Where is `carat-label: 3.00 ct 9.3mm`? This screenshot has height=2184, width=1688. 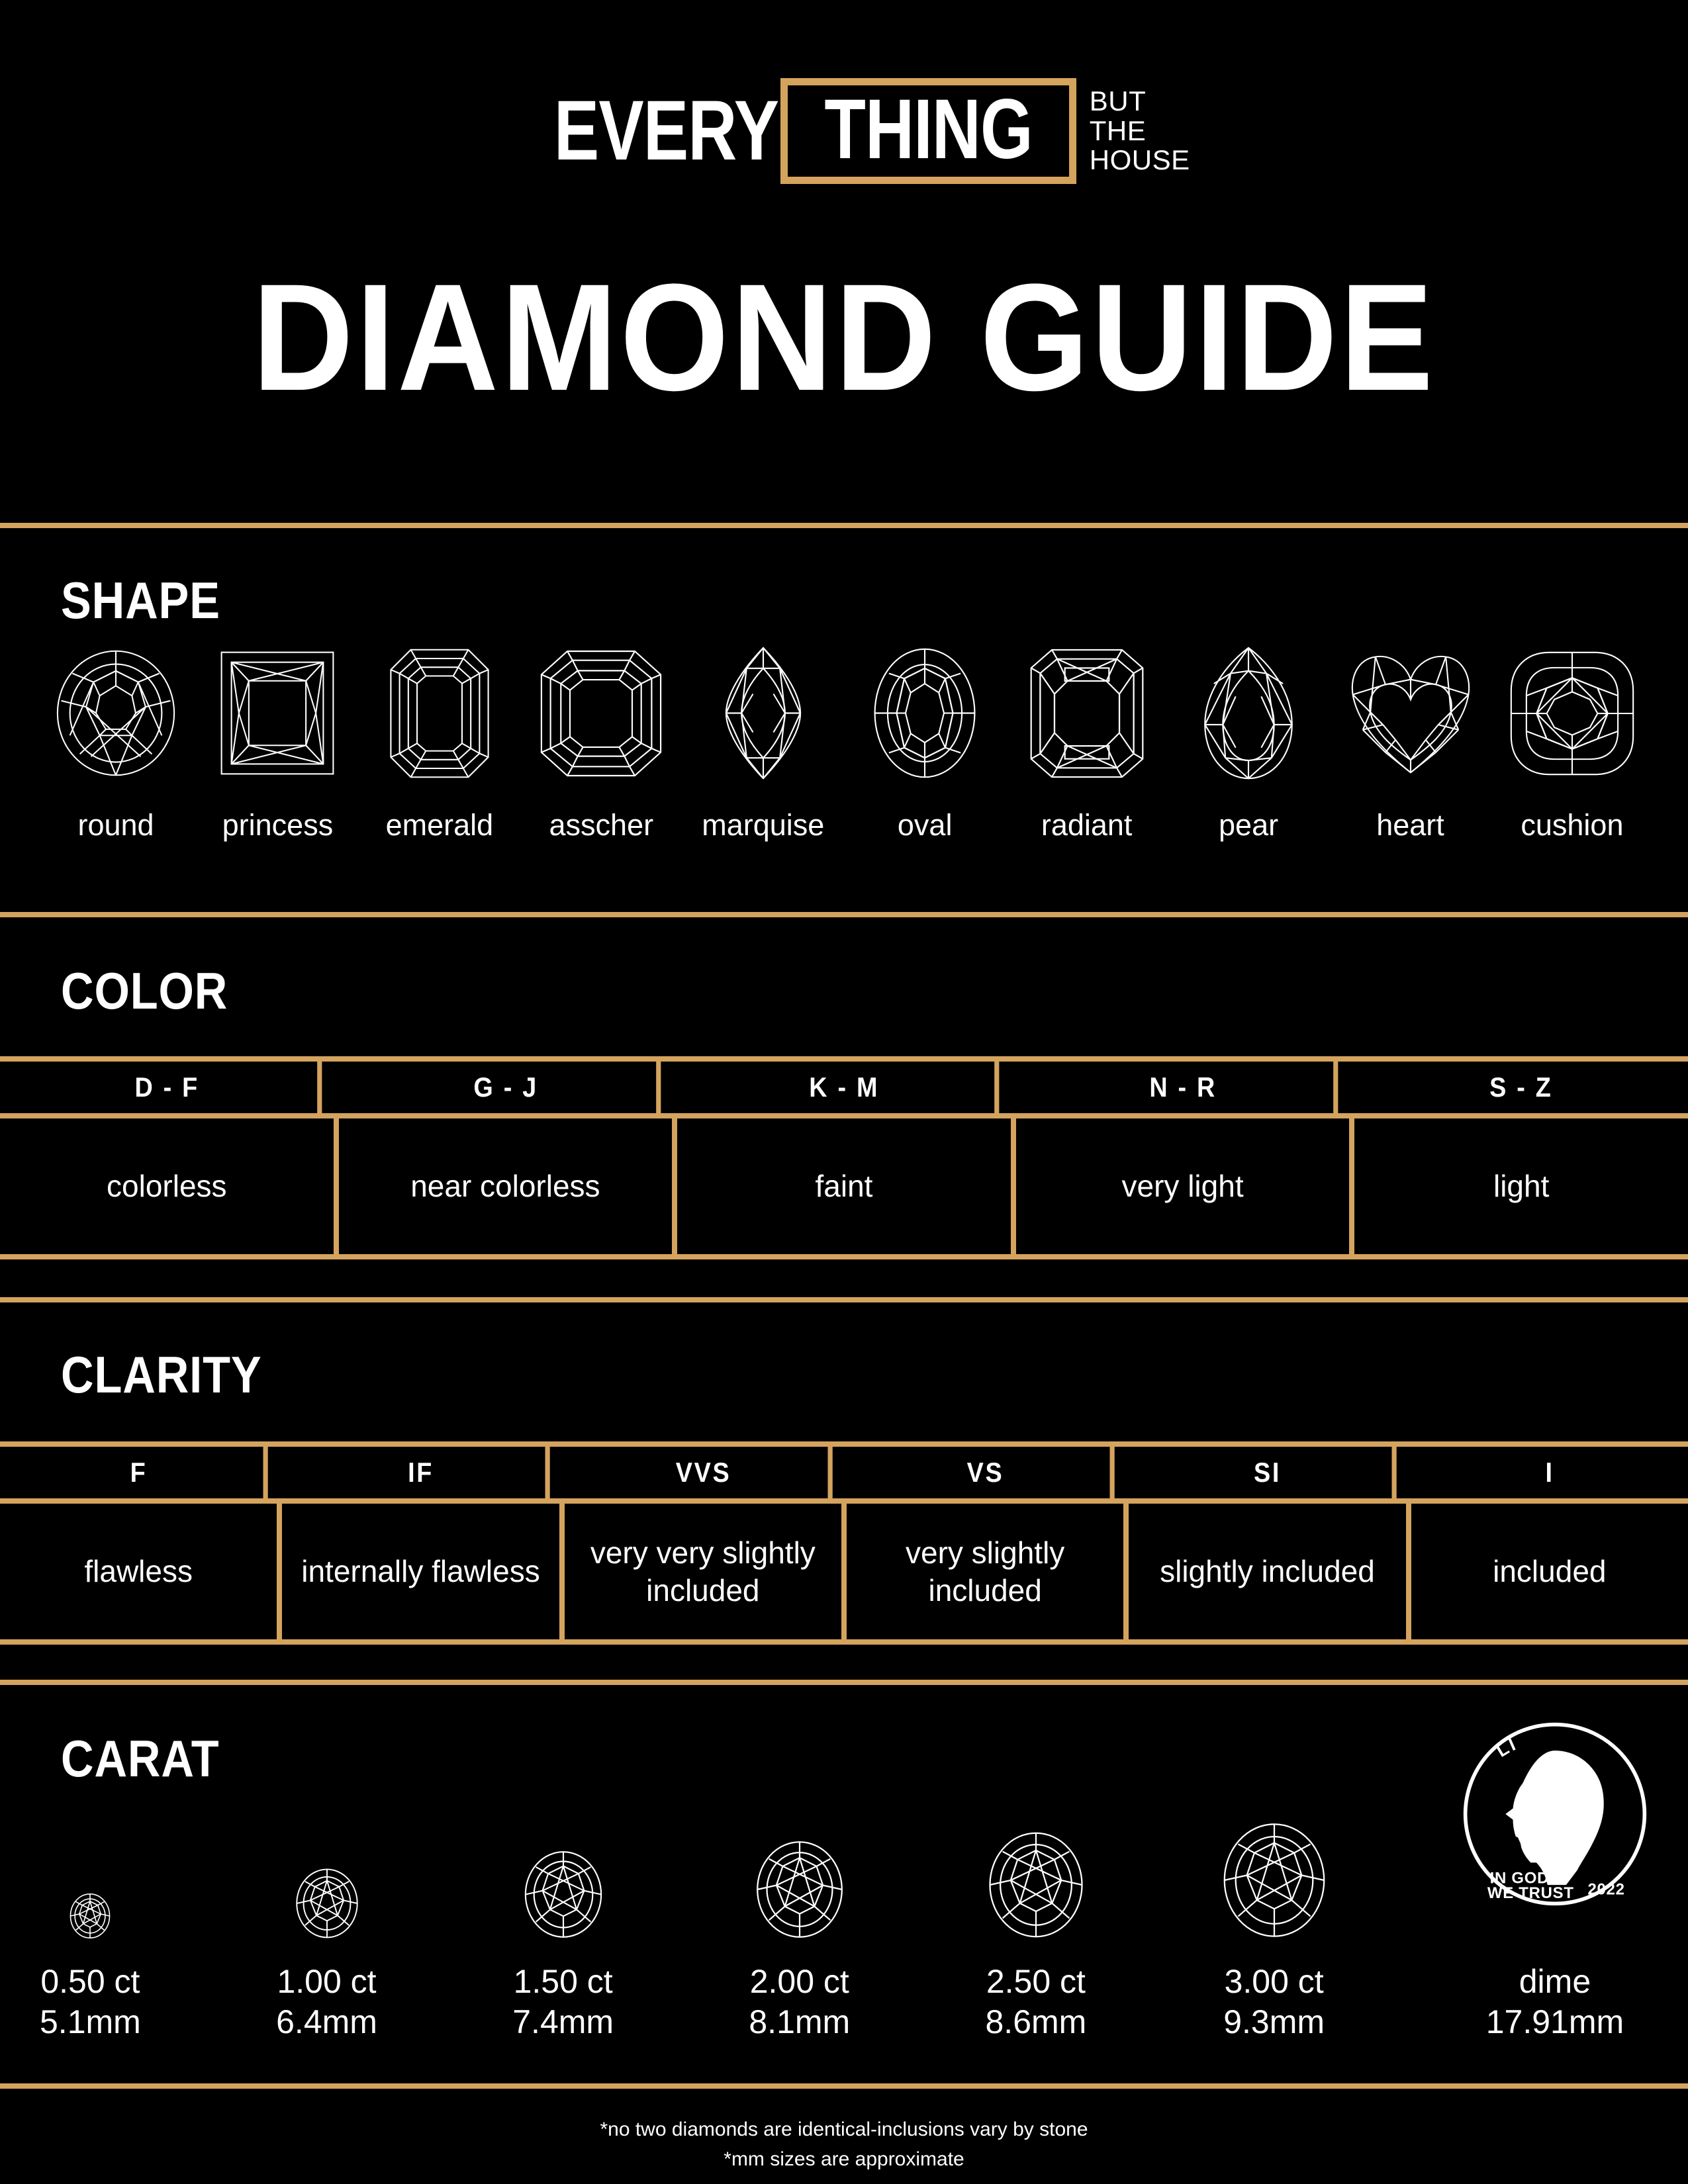 carat-label: 3.00 ct 9.3mm is located at coordinates (1274, 2002).